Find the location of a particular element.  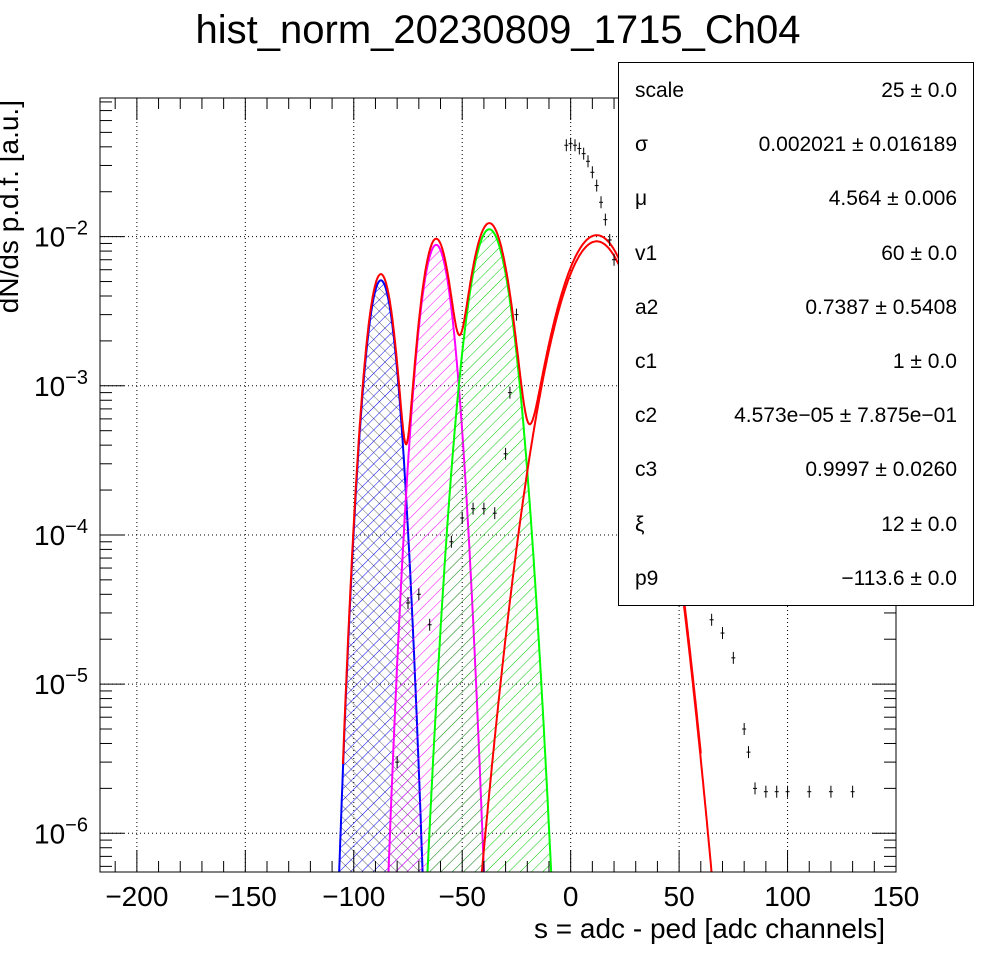

stat-name: c3 is located at coordinates (646, 470).